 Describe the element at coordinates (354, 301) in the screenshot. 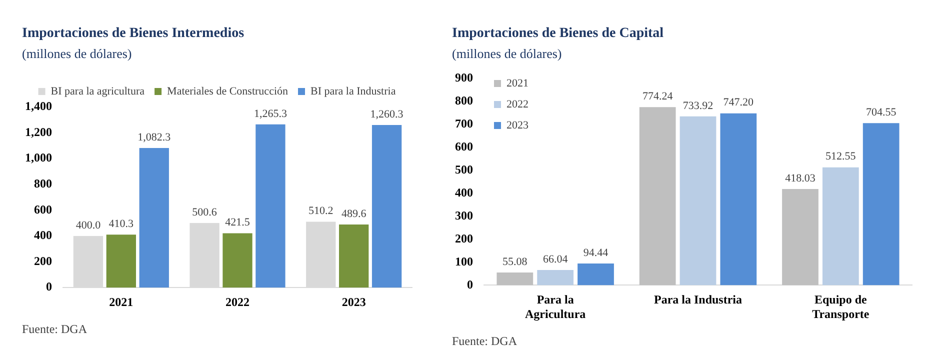

I see `x-tick-label: 2023` at that location.